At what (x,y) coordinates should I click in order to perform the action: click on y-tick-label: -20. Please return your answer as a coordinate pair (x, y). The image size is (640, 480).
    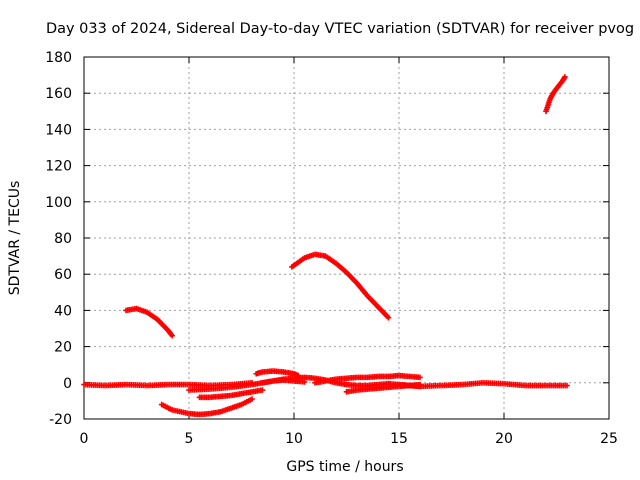
    Looking at the image, I should click on (60, 420).